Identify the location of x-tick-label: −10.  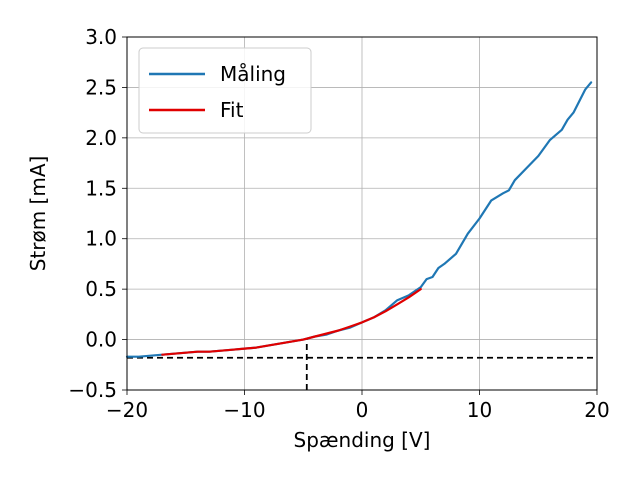
(244, 410).